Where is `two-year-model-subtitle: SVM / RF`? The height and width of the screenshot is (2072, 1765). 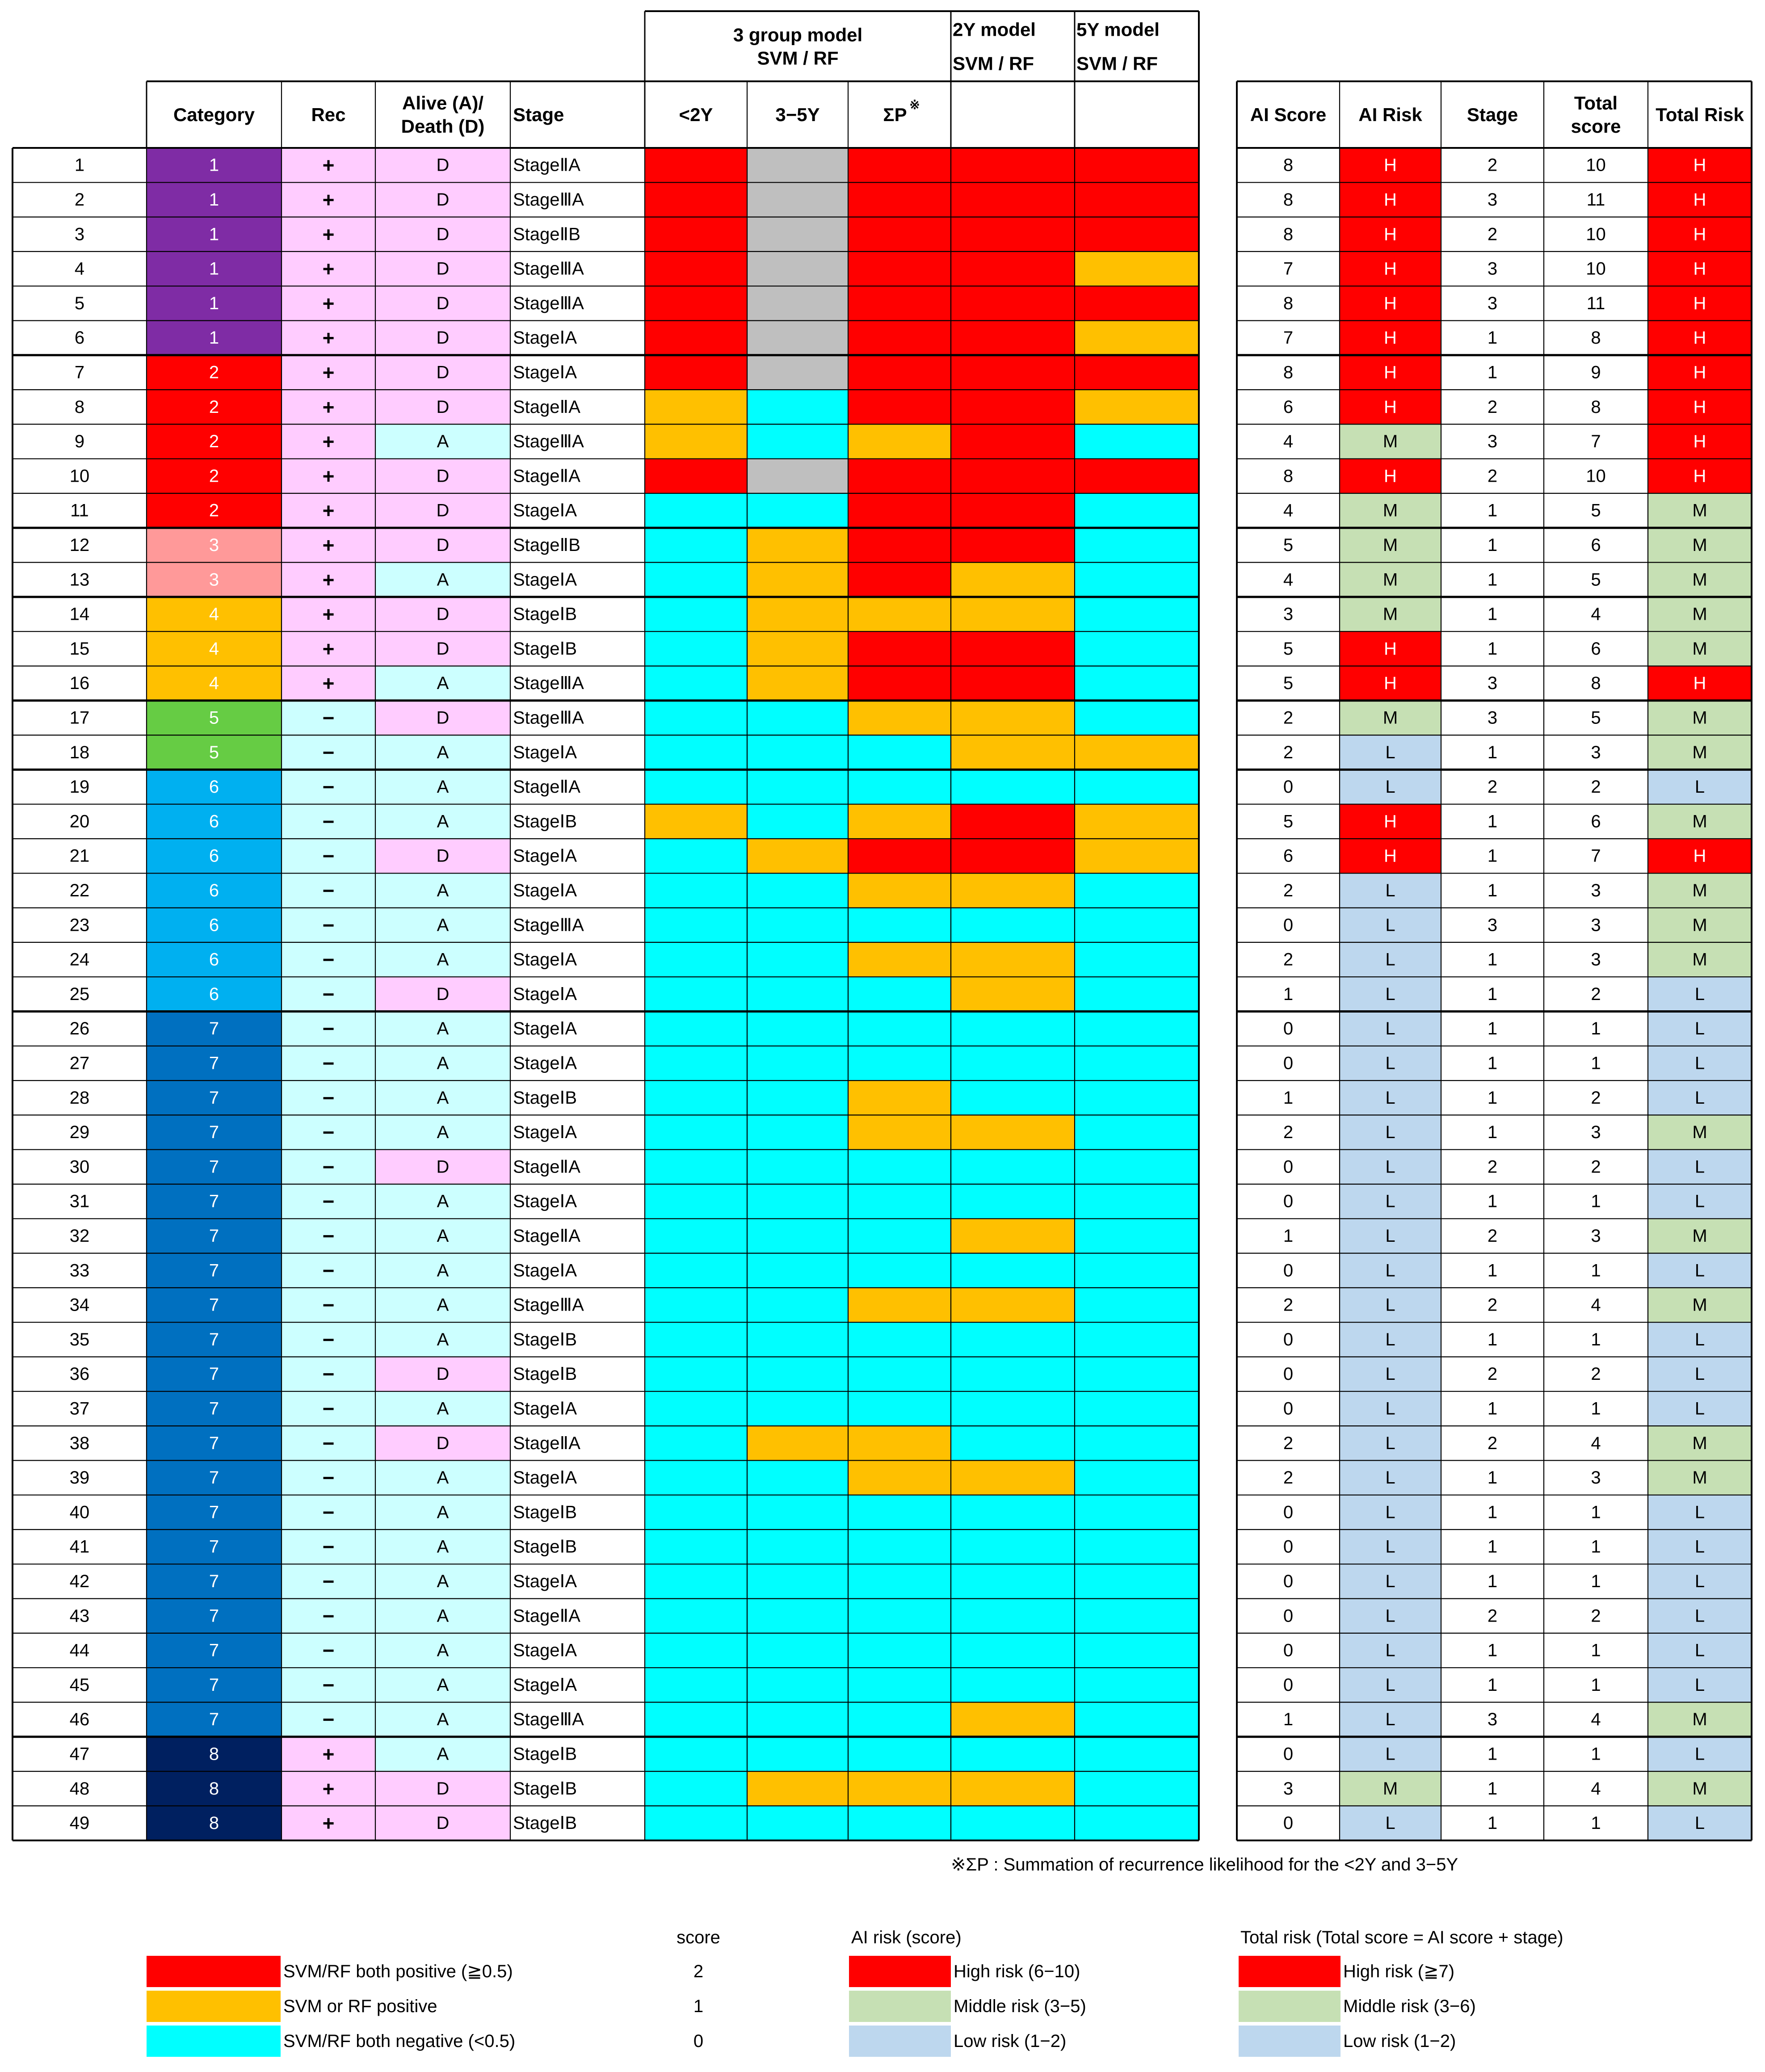 two-year-model-subtitle: SVM / RF is located at coordinates (994, 64).